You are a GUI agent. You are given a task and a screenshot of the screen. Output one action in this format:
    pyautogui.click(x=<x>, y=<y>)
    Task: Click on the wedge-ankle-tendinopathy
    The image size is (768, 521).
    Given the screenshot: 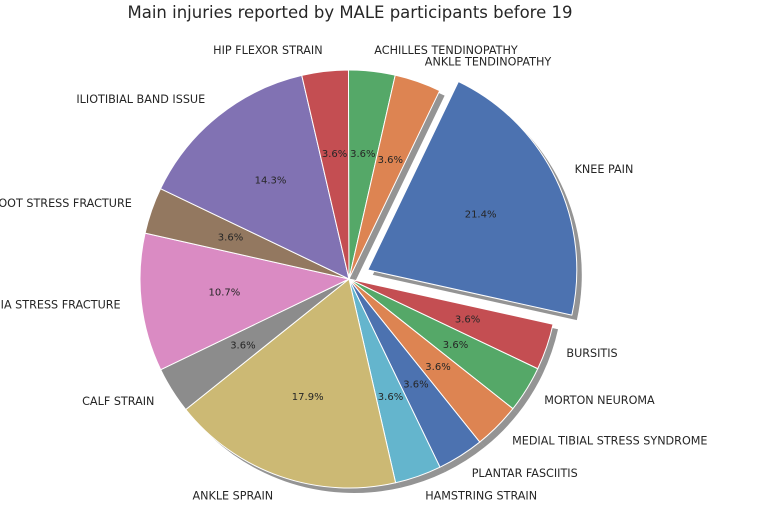 What is the action you would take?
    pyautogui.click(x=394, y=177)
    